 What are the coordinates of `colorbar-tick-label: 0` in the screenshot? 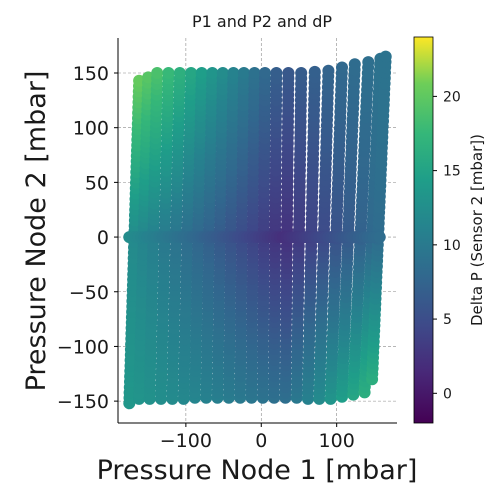 It's located at (447, 394).